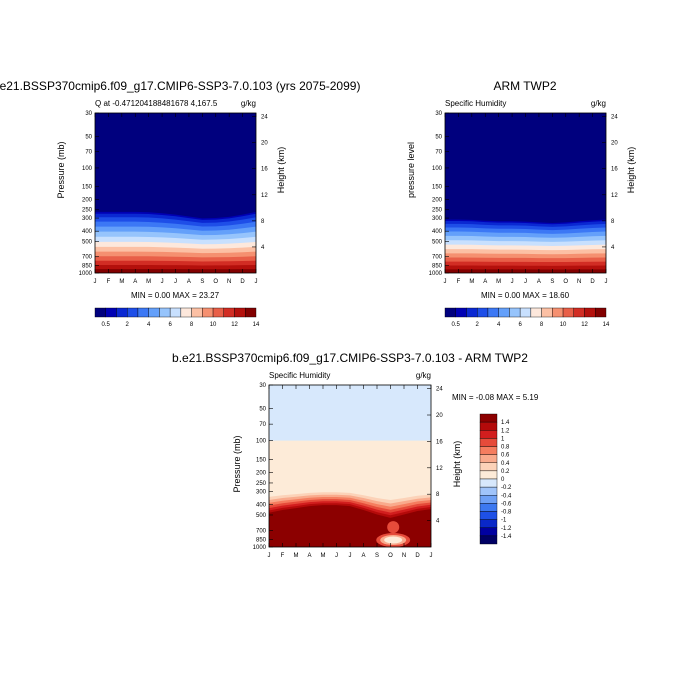  Describe the element at coordinates (631, 170) in the screenshot. I see `panel-2-y-axis-right-label: Height (km)` at that location.